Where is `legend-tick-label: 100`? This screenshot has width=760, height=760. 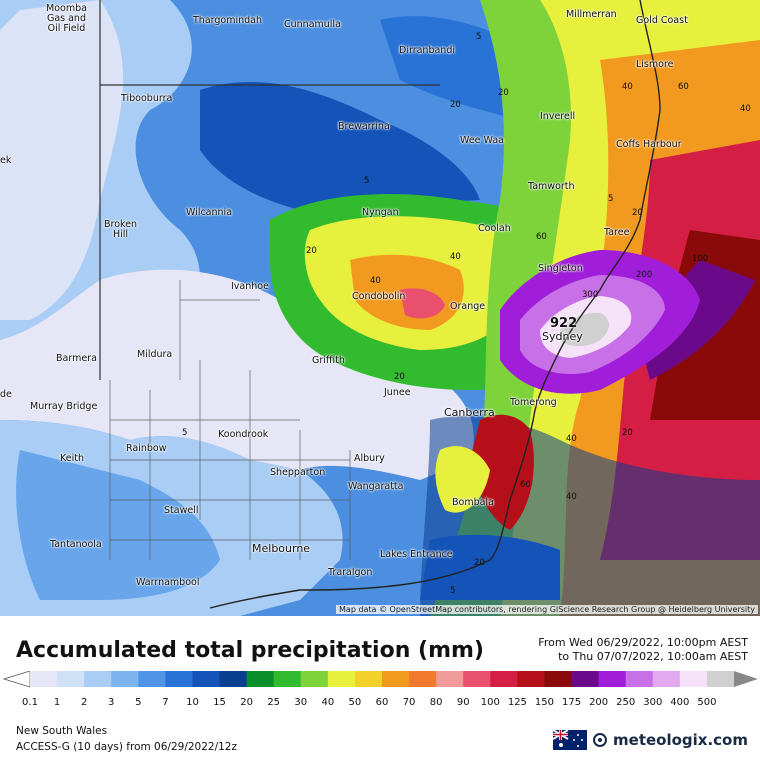 legend-tick-label: 100 is located at coordinates (490, 702).